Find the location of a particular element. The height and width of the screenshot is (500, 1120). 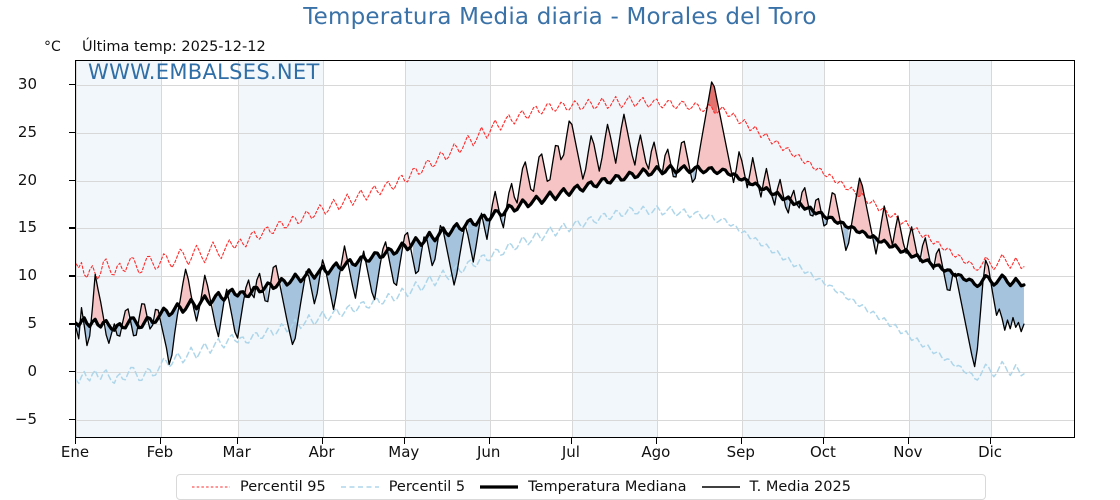

y-tick-label: 0 is located at coordinates (32, 371).